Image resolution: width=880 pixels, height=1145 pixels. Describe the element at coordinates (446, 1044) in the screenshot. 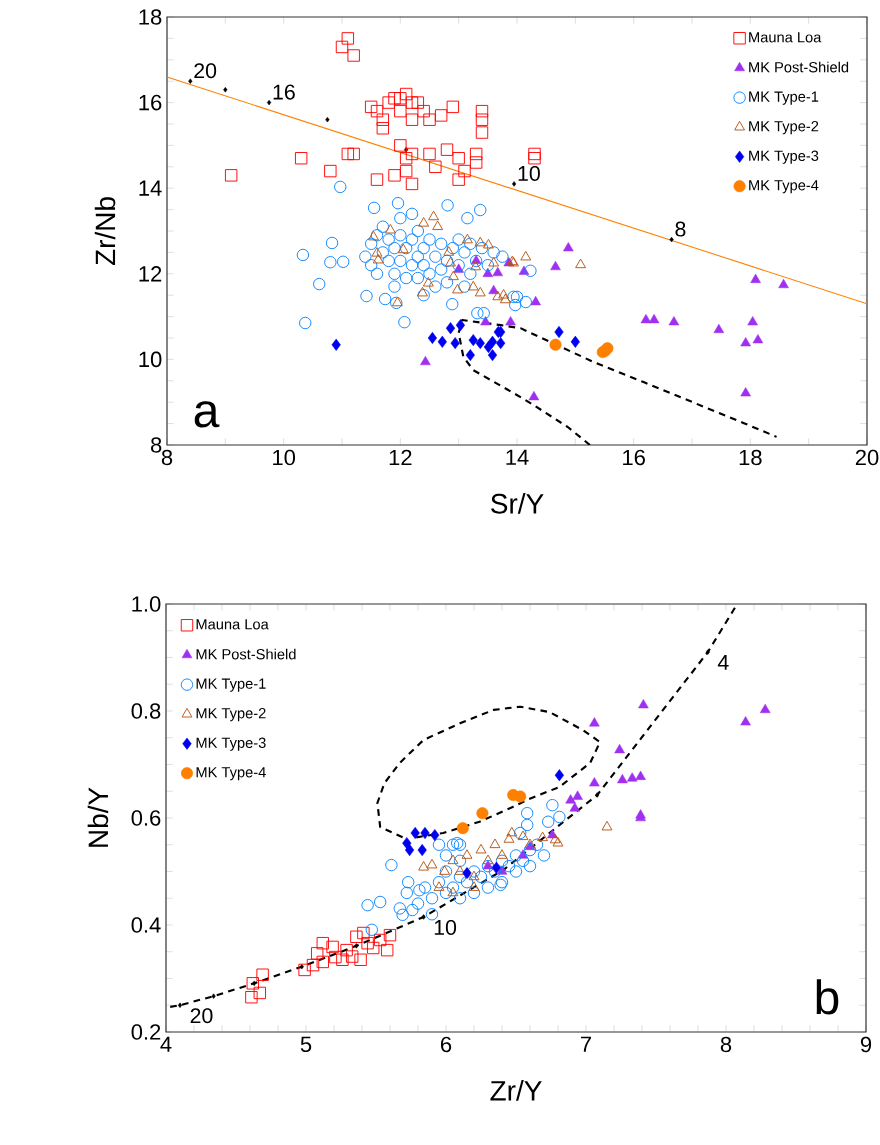

I see `x-tick-label: 6` at that location.